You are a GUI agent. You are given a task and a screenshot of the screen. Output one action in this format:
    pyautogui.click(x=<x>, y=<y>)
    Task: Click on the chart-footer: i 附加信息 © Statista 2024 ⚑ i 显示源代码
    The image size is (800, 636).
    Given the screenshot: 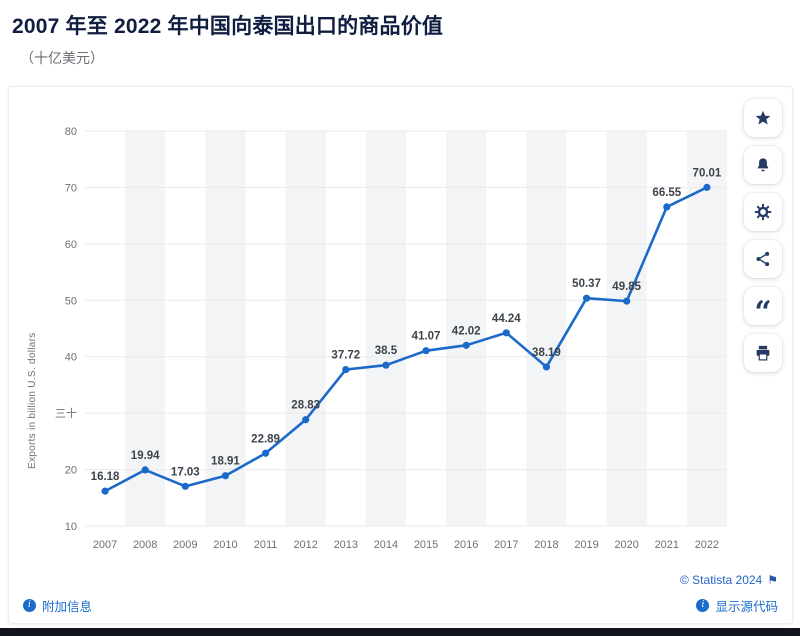 What is the action you would take?
    pyautogui.click(x=400, y=594)
    